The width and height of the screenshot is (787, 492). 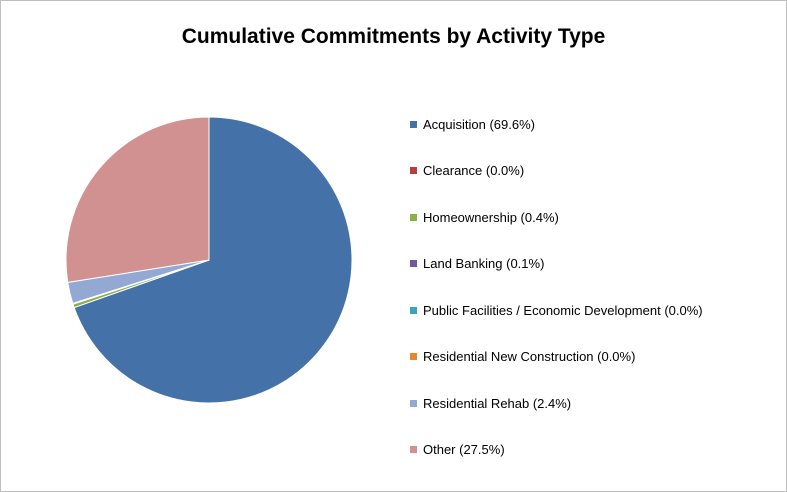 I want to click on legend-label: Land Banking (0.1%), so click(x=484, y=263).